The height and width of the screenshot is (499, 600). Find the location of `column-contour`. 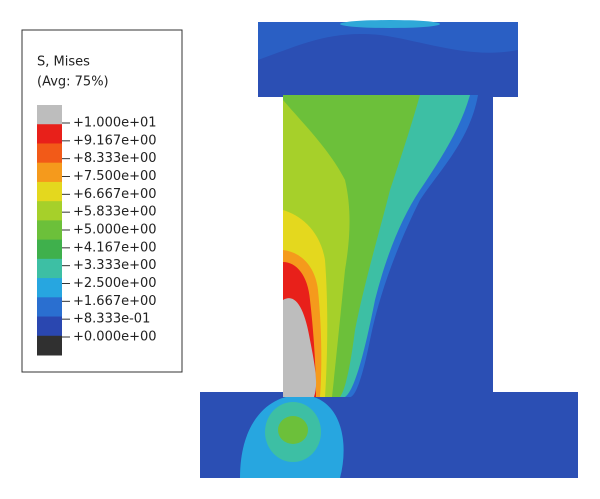

column-contour is located at coordinates (300, 347).